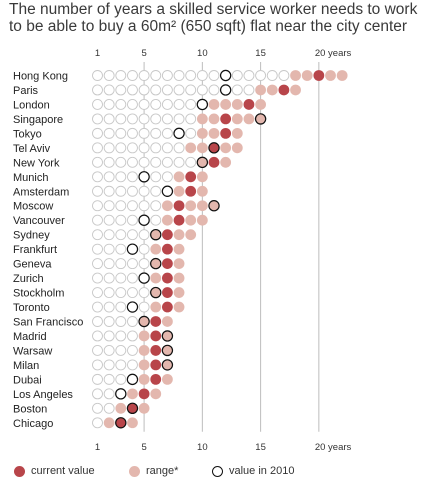 Image resolution: width=425 pixels, height=486 pixels. What do you see at coordinates (202, 104) in the screenshot?
I see `ring-2010-london` at bounding box center [202, 104].